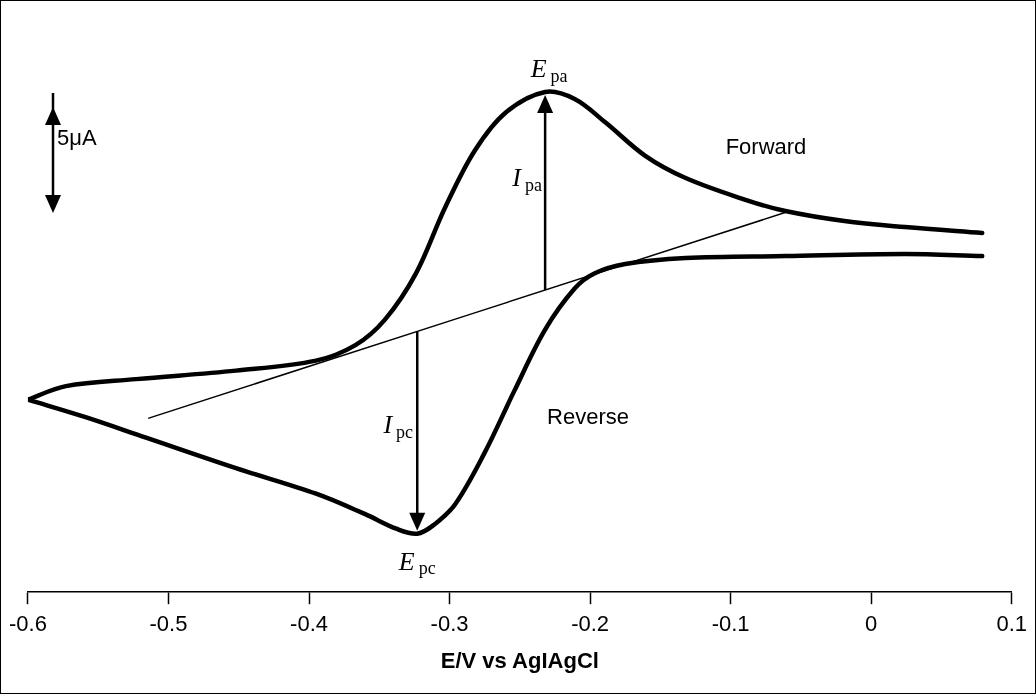 The width and height of the screenshot is (1036, 694). I want to click on x-axis-title: E/V vs AgIAgCl, so click(519, 660).